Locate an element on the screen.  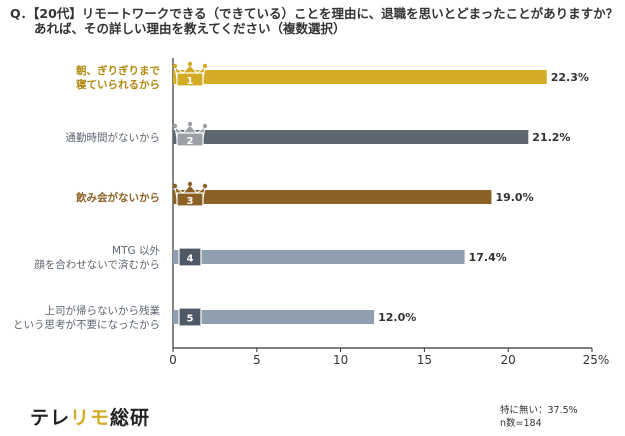
category-label: 寝ていられるから is located at coordinates (118, 84).